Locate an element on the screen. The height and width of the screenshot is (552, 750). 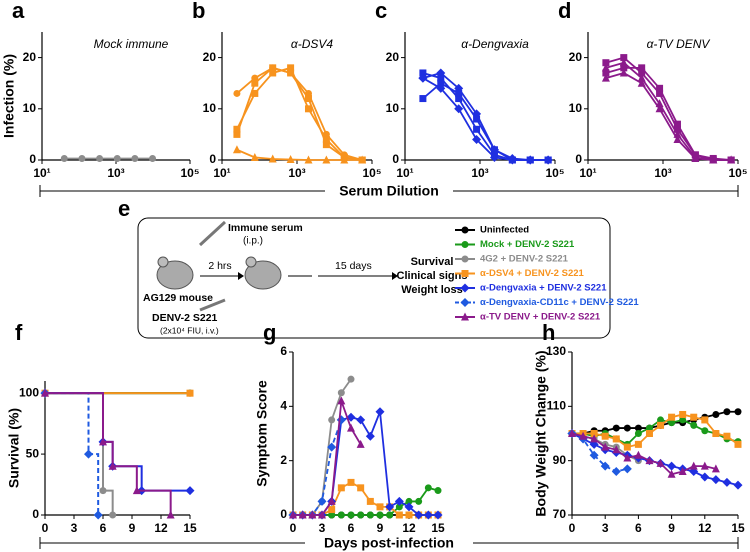
x-tick-label: 10¹ is located at coordinates (221, 173).